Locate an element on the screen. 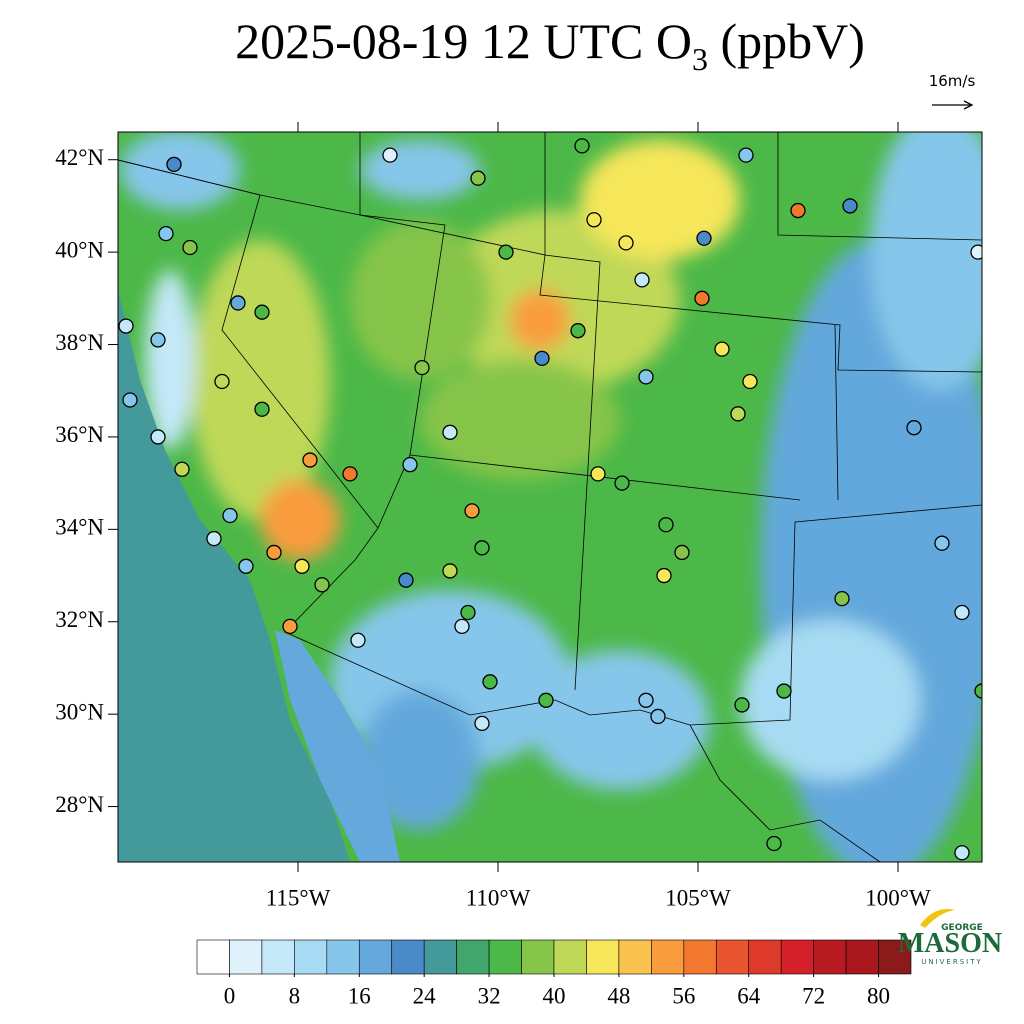 This screenshot has width=1024, height=1024. logo: GEORGE MASON UNIVERSITY is located at coordinates (950, 937).